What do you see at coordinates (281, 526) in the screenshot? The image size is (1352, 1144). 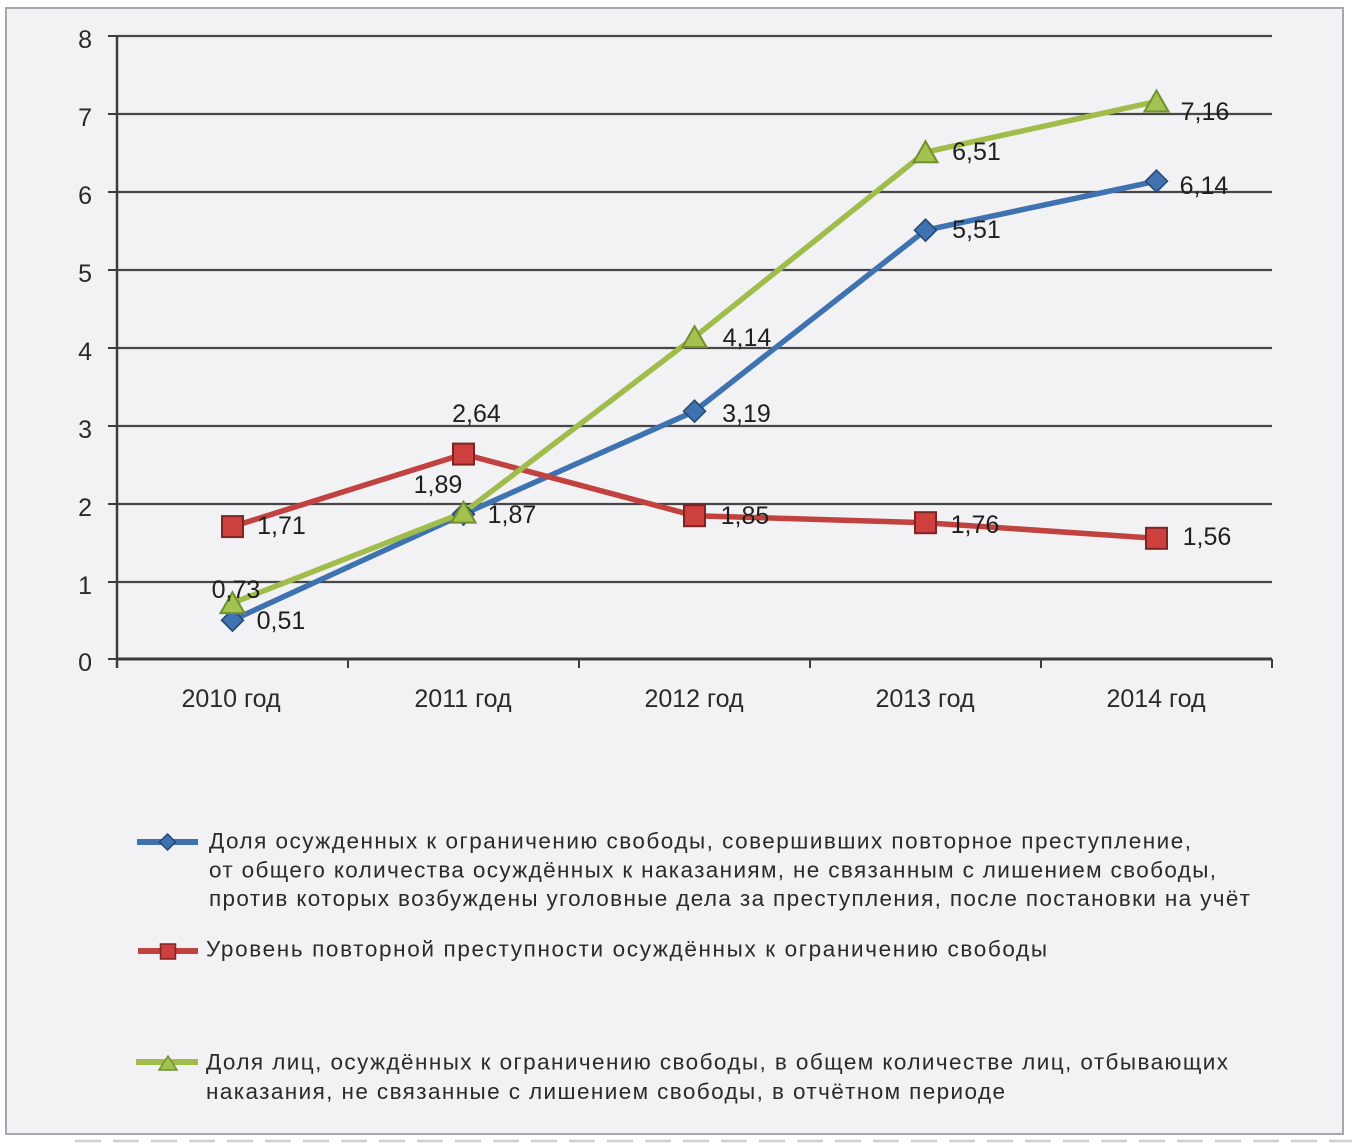 I see `svg-text: 1,71` at bounding box center [281, 526].